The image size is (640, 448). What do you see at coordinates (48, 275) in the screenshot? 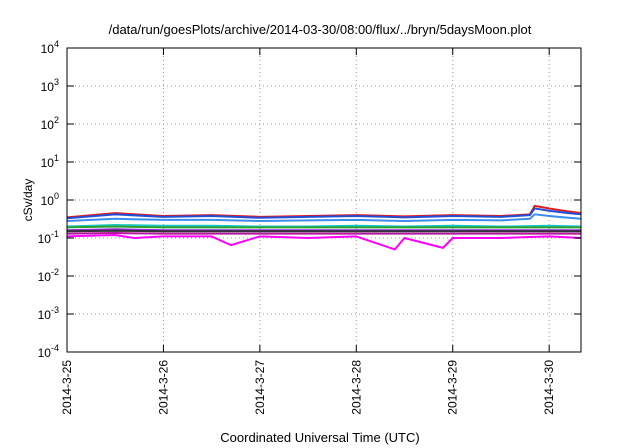
I see `y-tick-label: 10⁻²` at bounding box center [48, 275].